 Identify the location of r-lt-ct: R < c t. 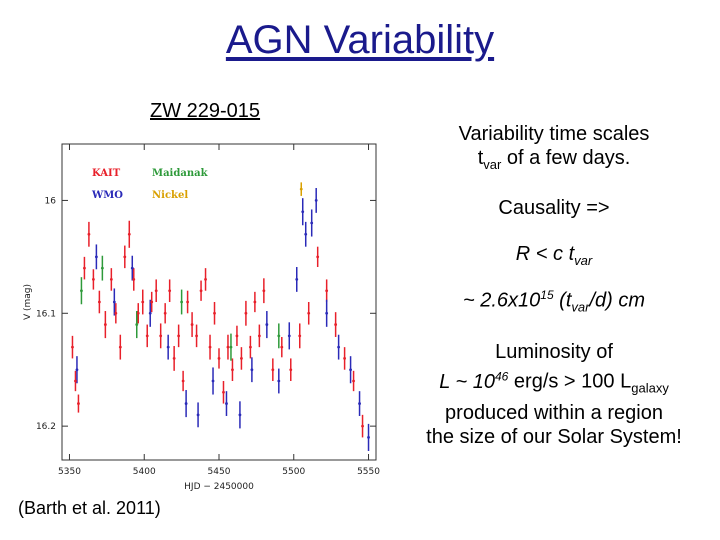
(545, 254).